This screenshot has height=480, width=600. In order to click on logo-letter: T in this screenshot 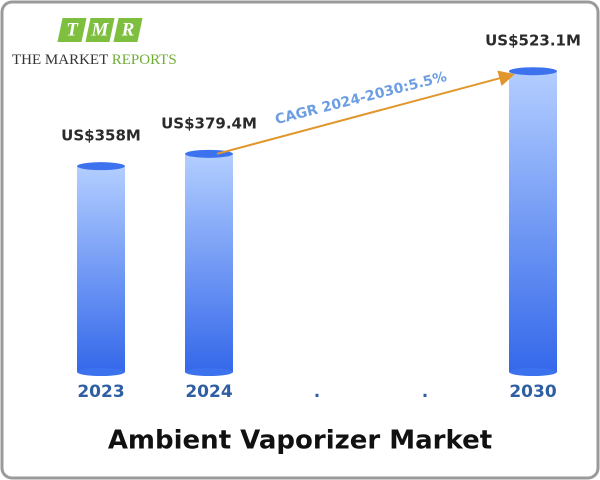, I will do `click(72, 29)`.